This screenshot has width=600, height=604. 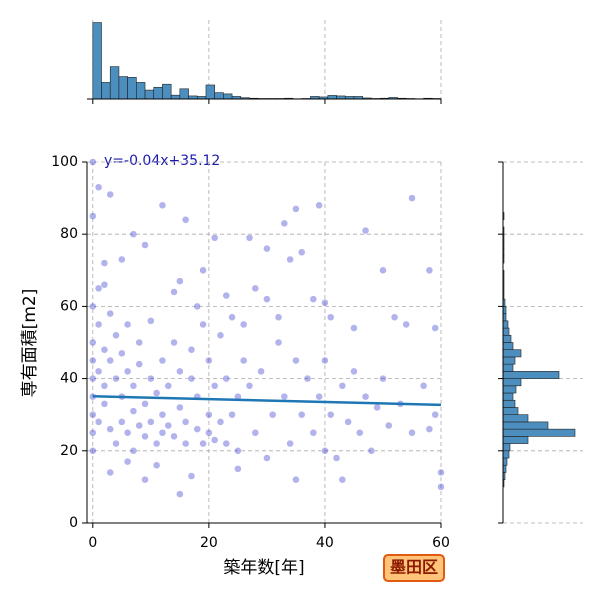 I want to click on x-tick-label: 60, so click(x=441, y=543).